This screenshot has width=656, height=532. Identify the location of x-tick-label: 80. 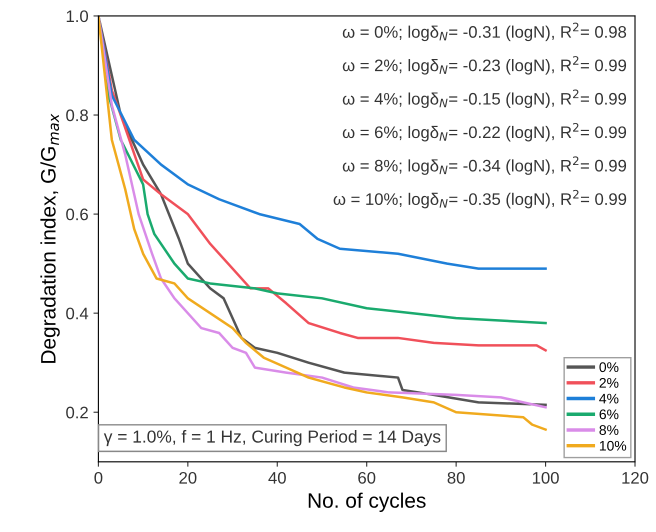
(456, 478).